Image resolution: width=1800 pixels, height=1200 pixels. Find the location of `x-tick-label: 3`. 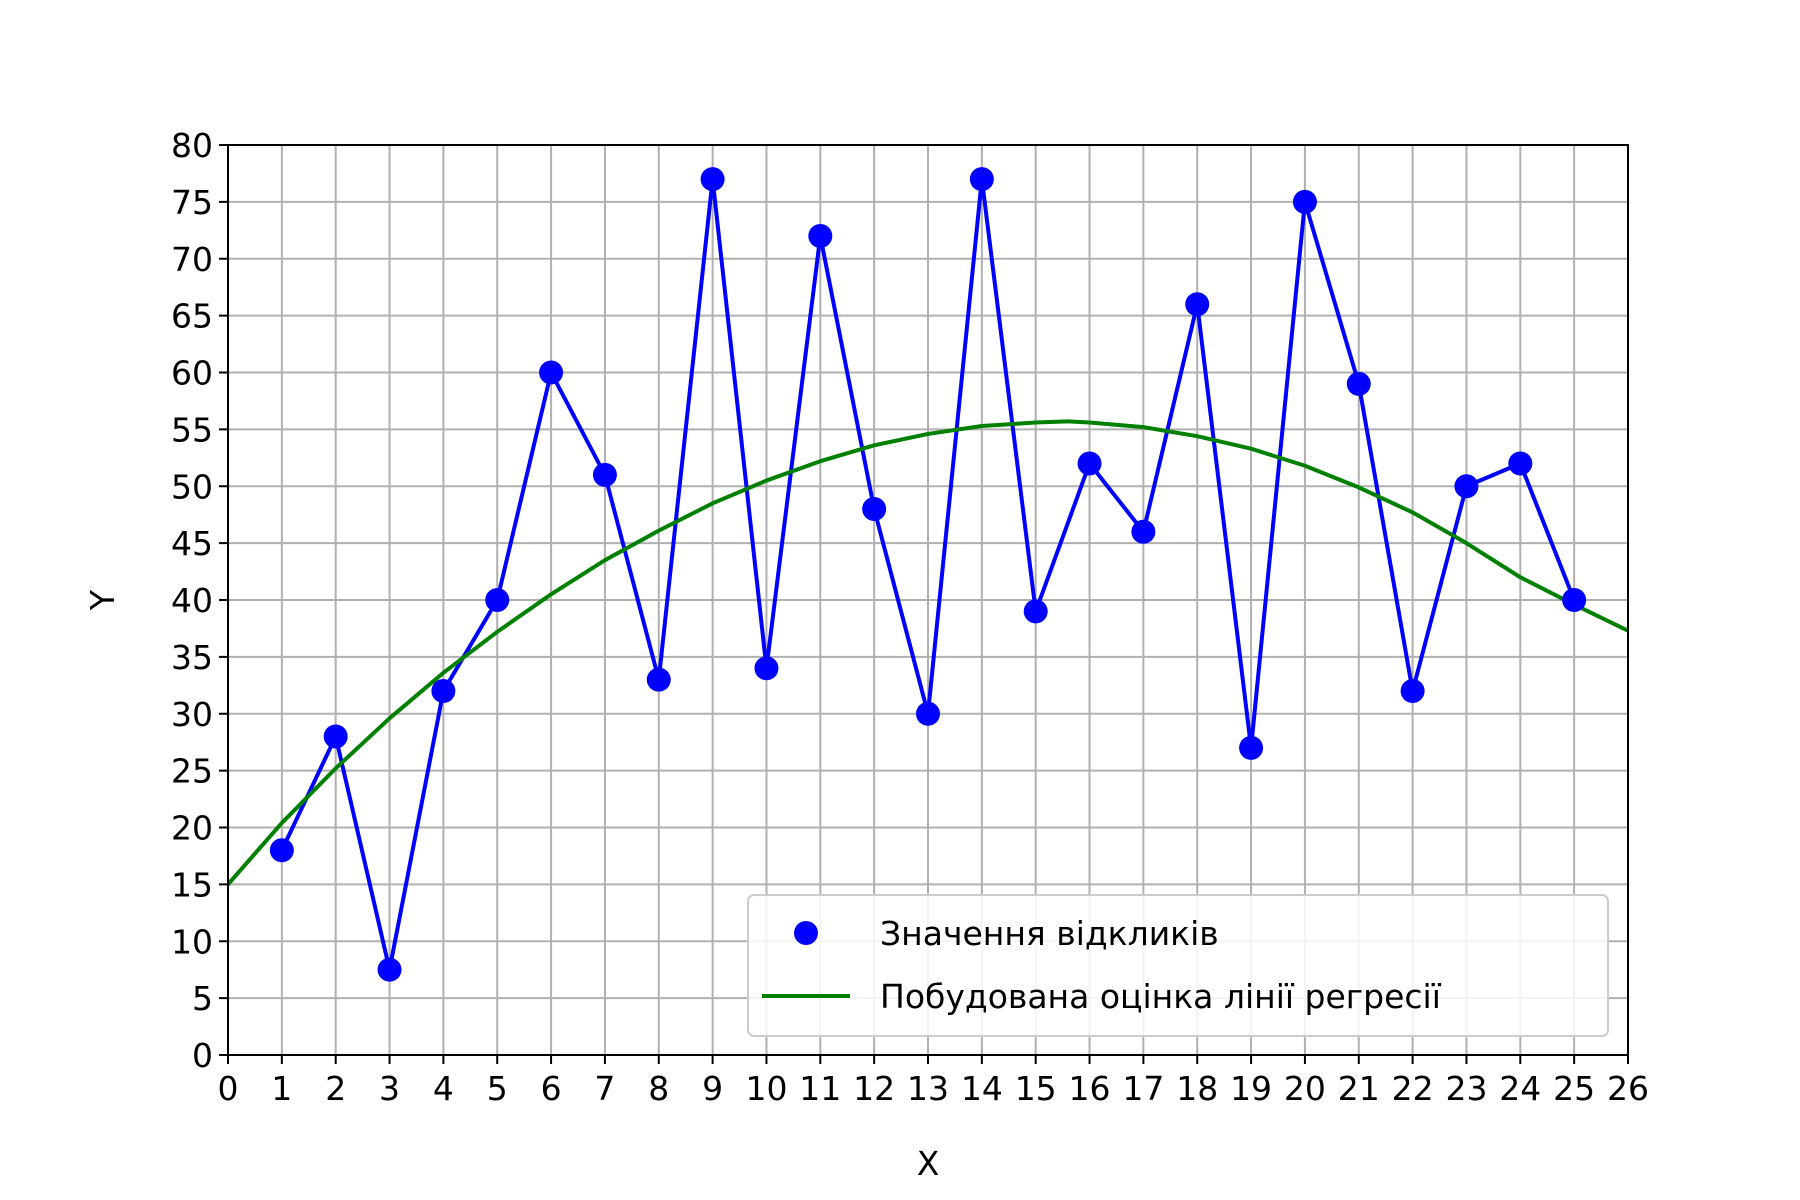

x-tick-label: 3 is located at coordinates (389, 1088).